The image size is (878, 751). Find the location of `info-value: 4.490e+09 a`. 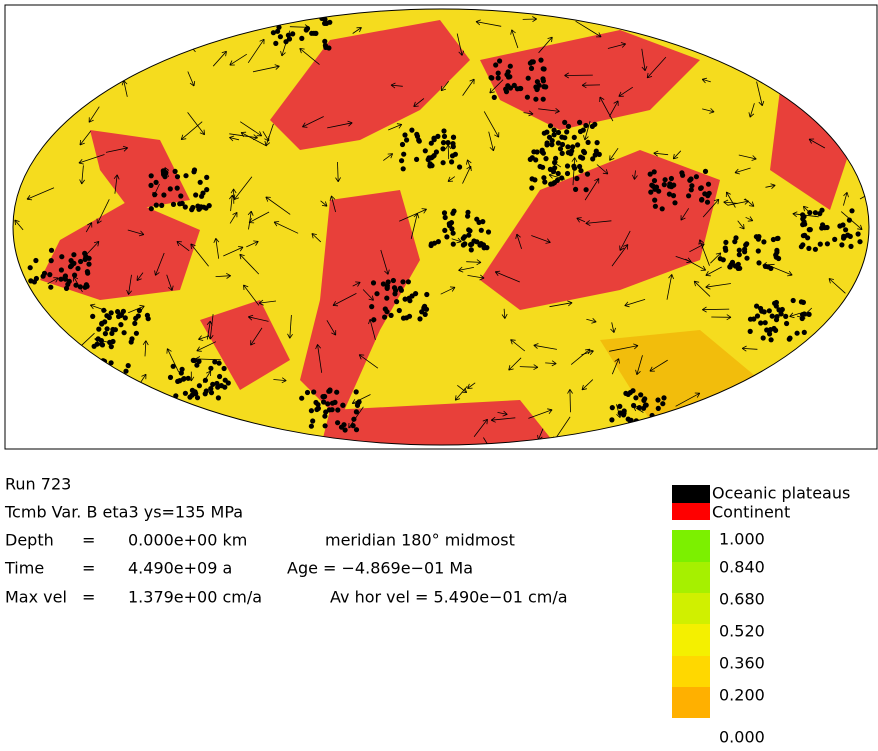

info-value: 4.490e+09 a is located at coordinates (180, 568).